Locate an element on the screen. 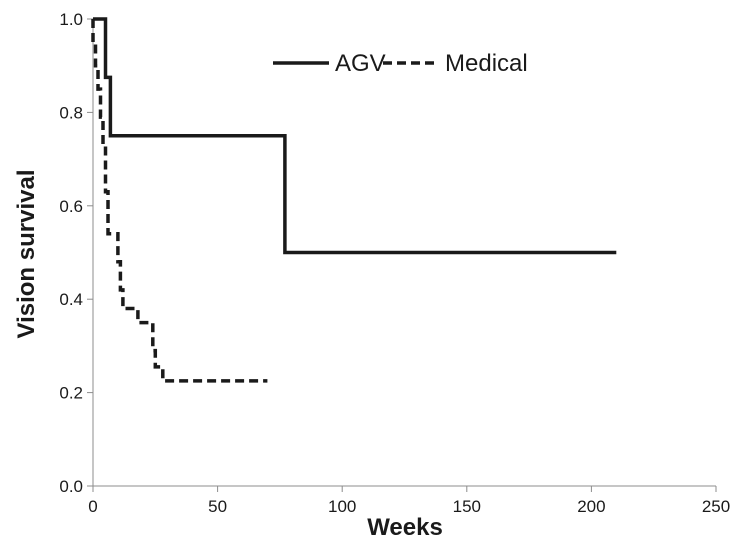 The height and width of the screenshot is (546, 734). y-tick-label: 0.4 is located at coordinates (71, 299).